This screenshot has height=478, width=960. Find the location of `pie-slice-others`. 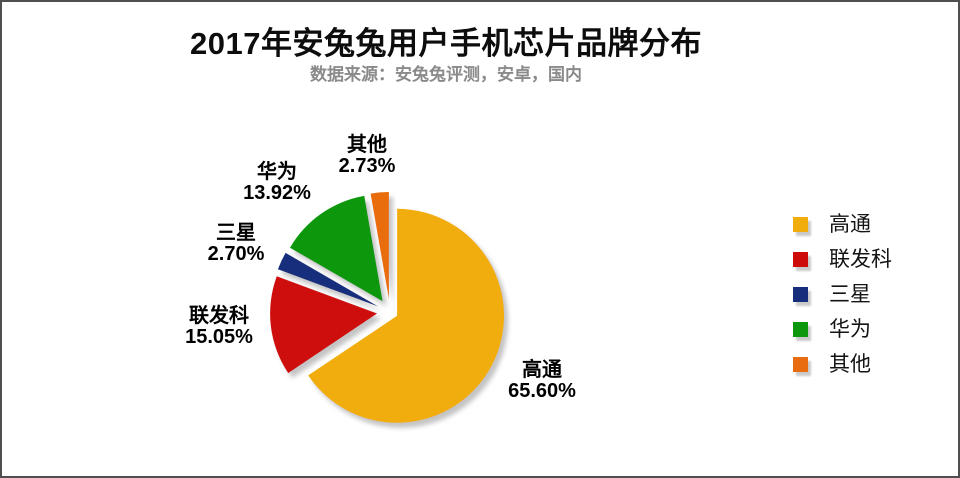

pie-slice-others is located at coordinates (379, 245).